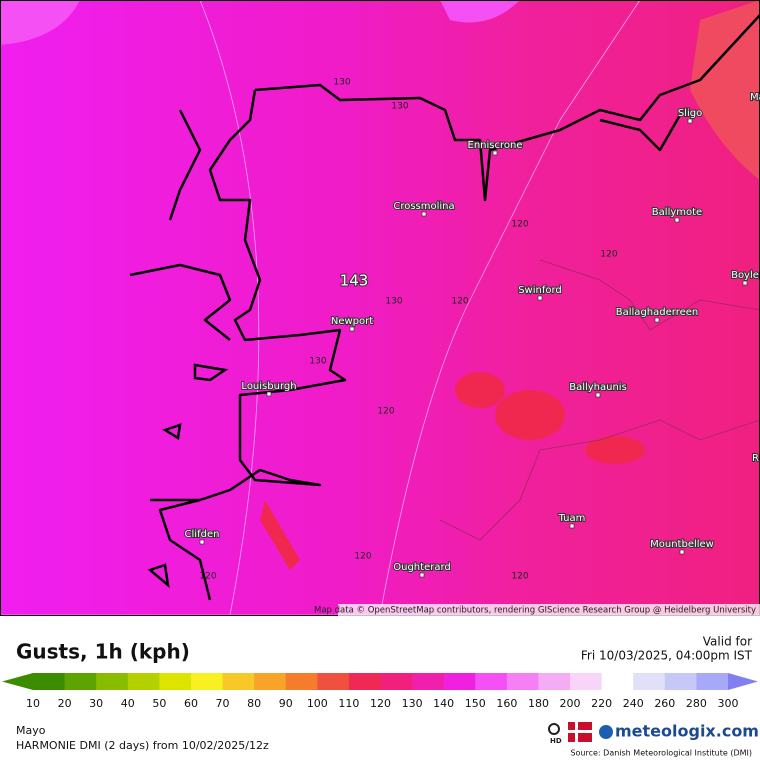 The image size is (760, 760). Describe the element at coordinates (348, 703) in the screenshot. I see `scale-label: 110` at that location.